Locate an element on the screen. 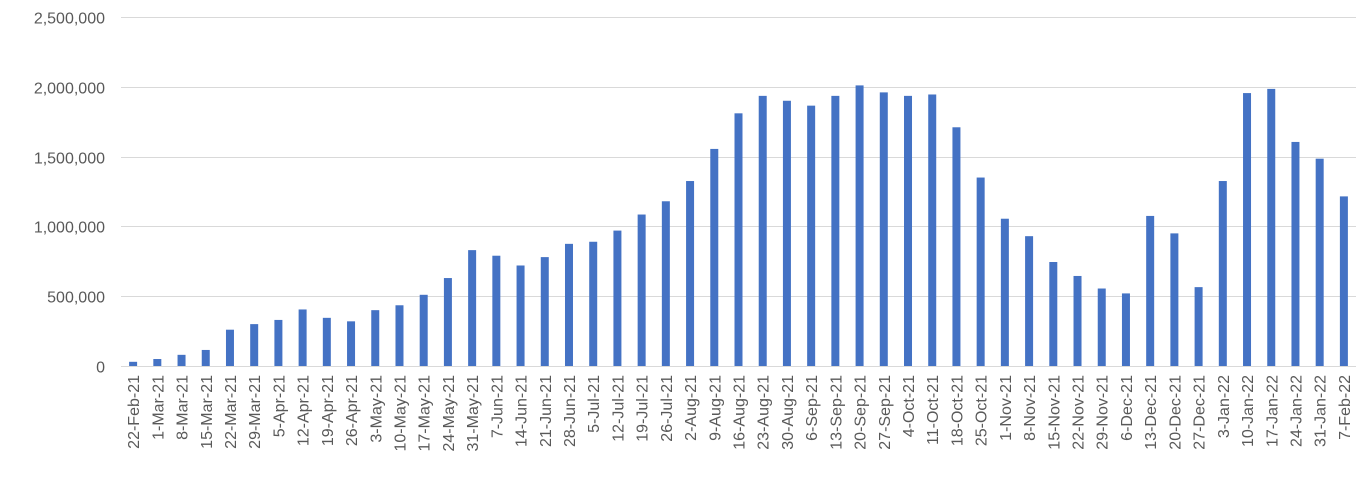 The width and height of the screenshot is (1358, 479). x-tick-label: 10-Jan-22 is located at coordinates (1248, 411).